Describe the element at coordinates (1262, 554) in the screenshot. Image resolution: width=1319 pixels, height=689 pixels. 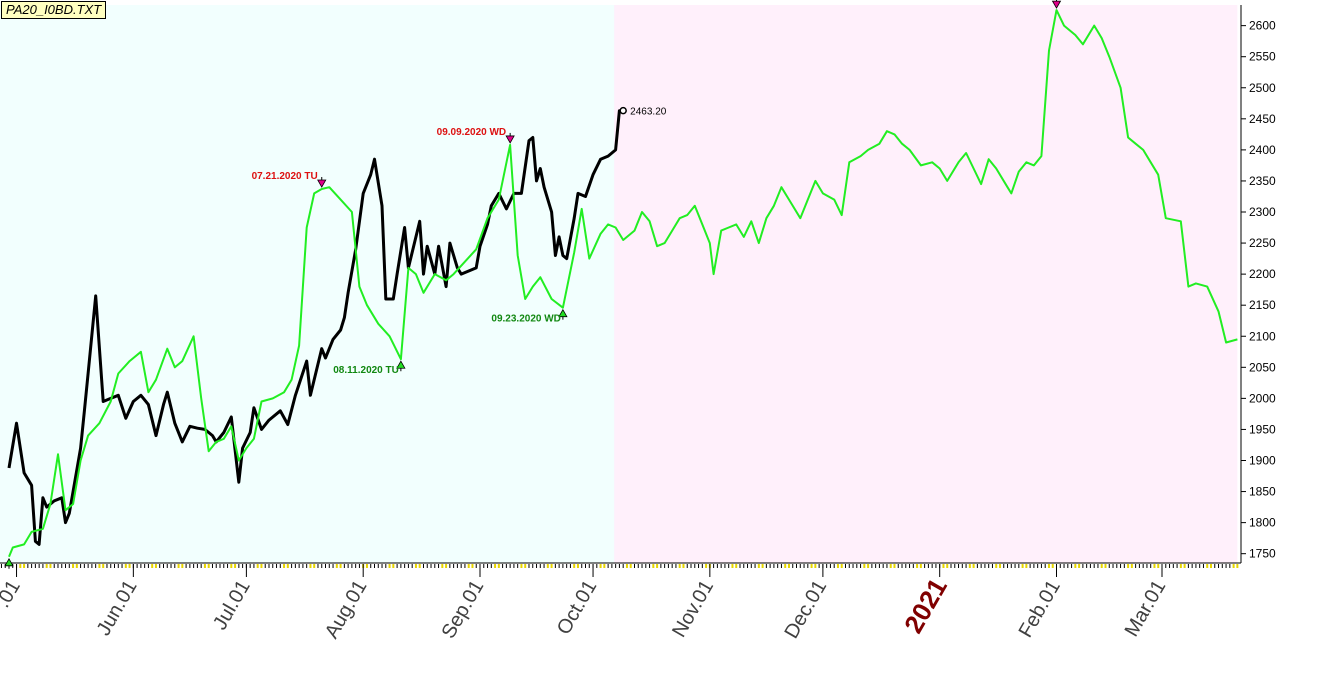
I see `y-tick-label: 1750` at that location.